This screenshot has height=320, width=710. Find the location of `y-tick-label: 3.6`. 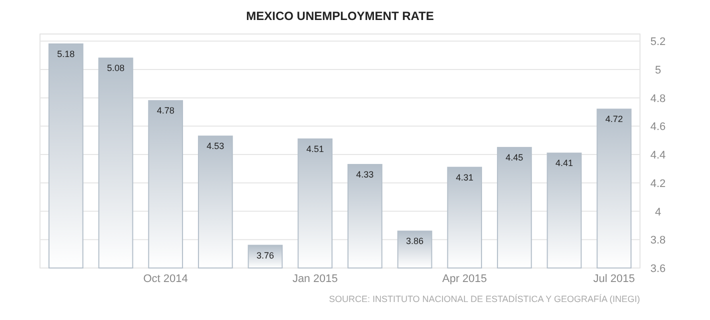

y-tick-label: 3.6 is located at coordinates (658, 269).